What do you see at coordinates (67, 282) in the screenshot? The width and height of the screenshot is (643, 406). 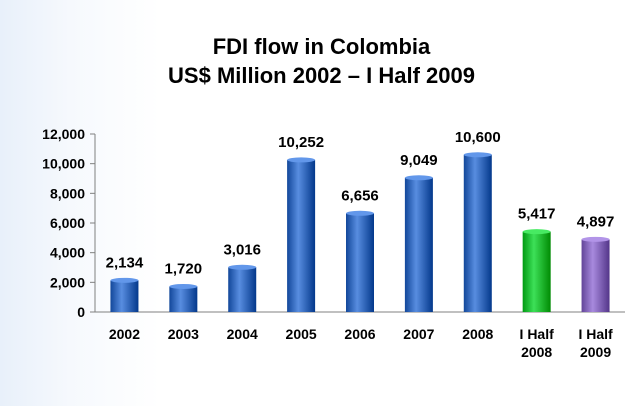 I see `y-tick-label: 2,000` at bounding box center [67, 282].